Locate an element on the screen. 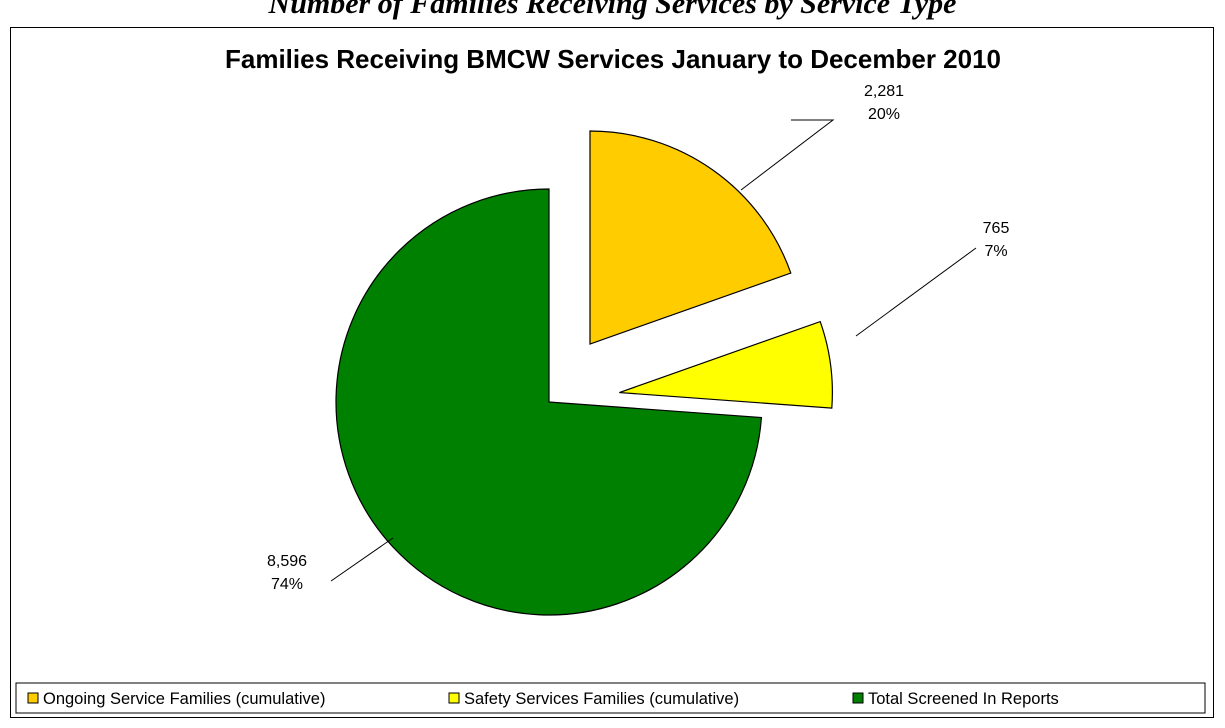 This screenshot has width=1225, height=728. slice-value-label-3: 8,596 is located at coordinates (287, 561).